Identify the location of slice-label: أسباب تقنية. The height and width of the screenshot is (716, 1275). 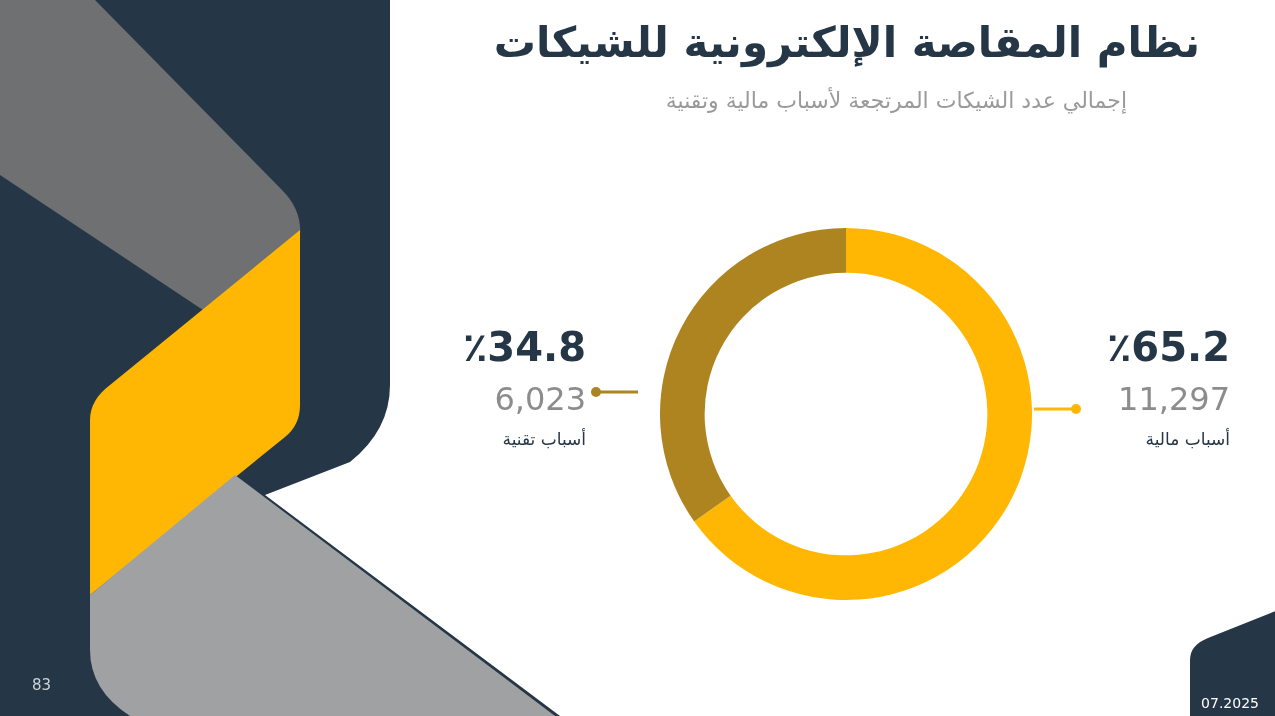
(543, 439).